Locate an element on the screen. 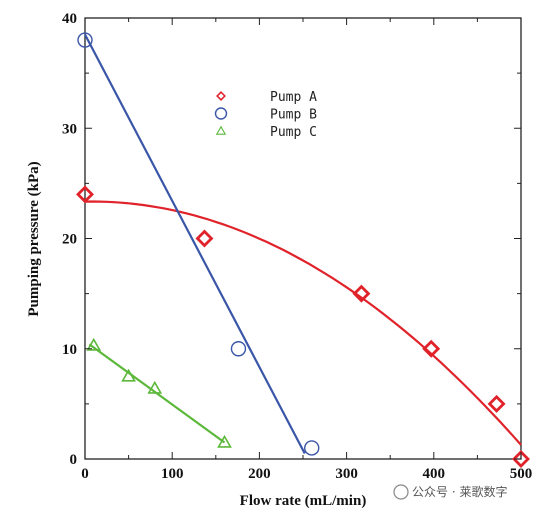 The image size is (554, 514). legend-label-pump-c: Pump C is located at coordinates (293, 132).